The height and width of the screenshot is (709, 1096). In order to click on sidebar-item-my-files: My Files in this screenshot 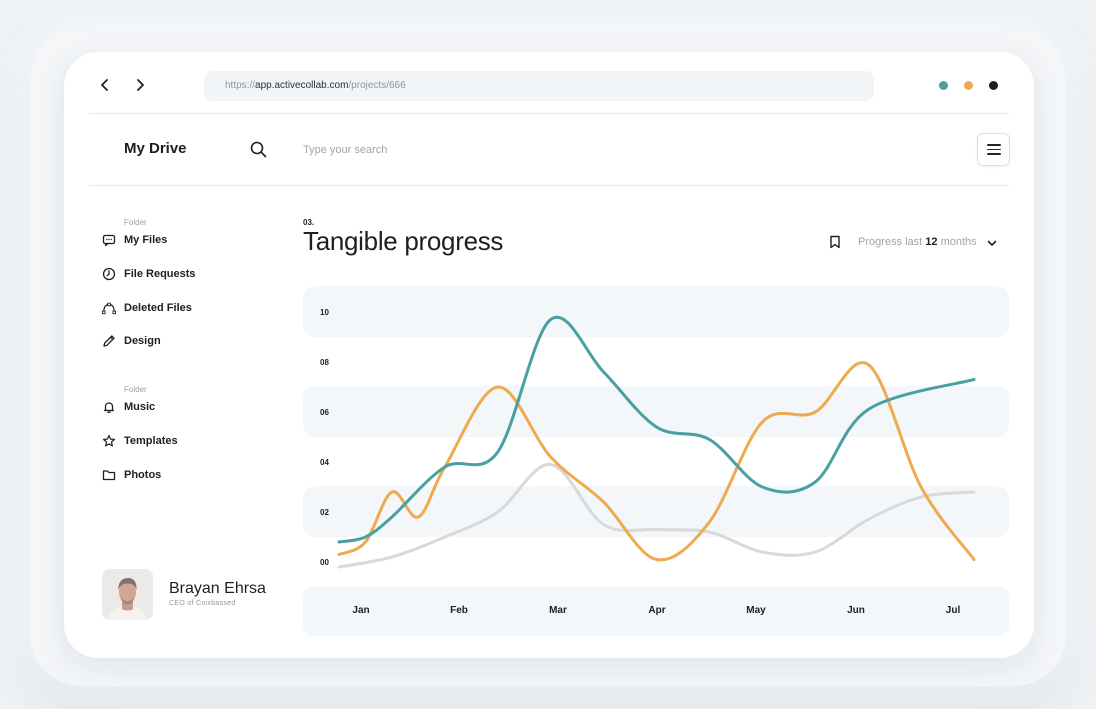, I will do `click(134, 240)`.